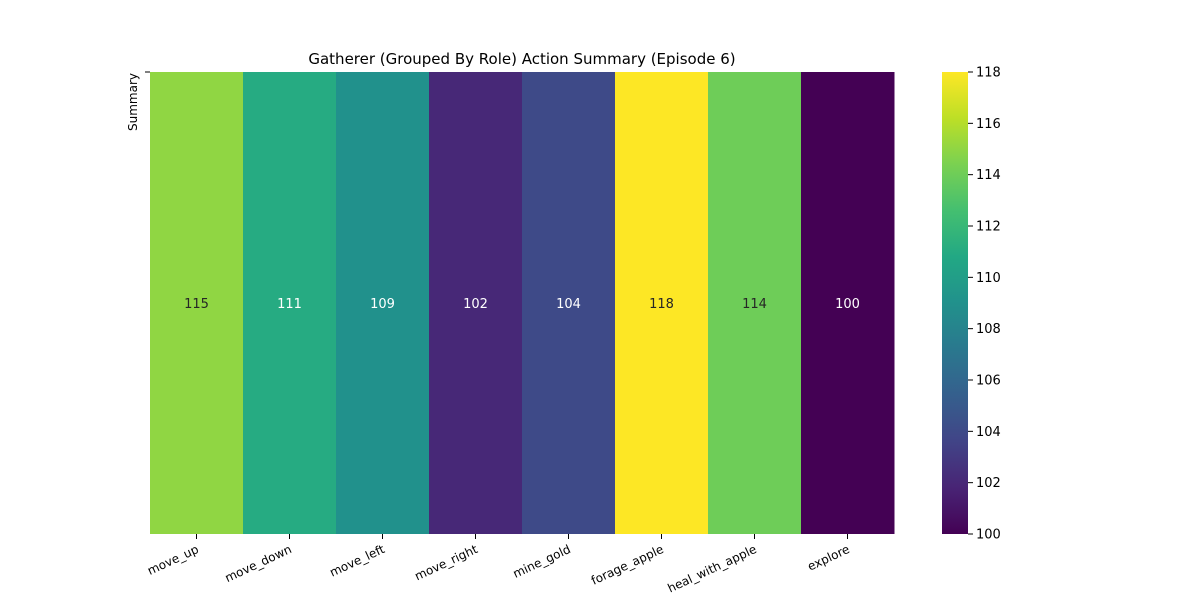 The image size is (1200, 604). I want to click on colorbar-tick-label: 108, so click(988, 329).